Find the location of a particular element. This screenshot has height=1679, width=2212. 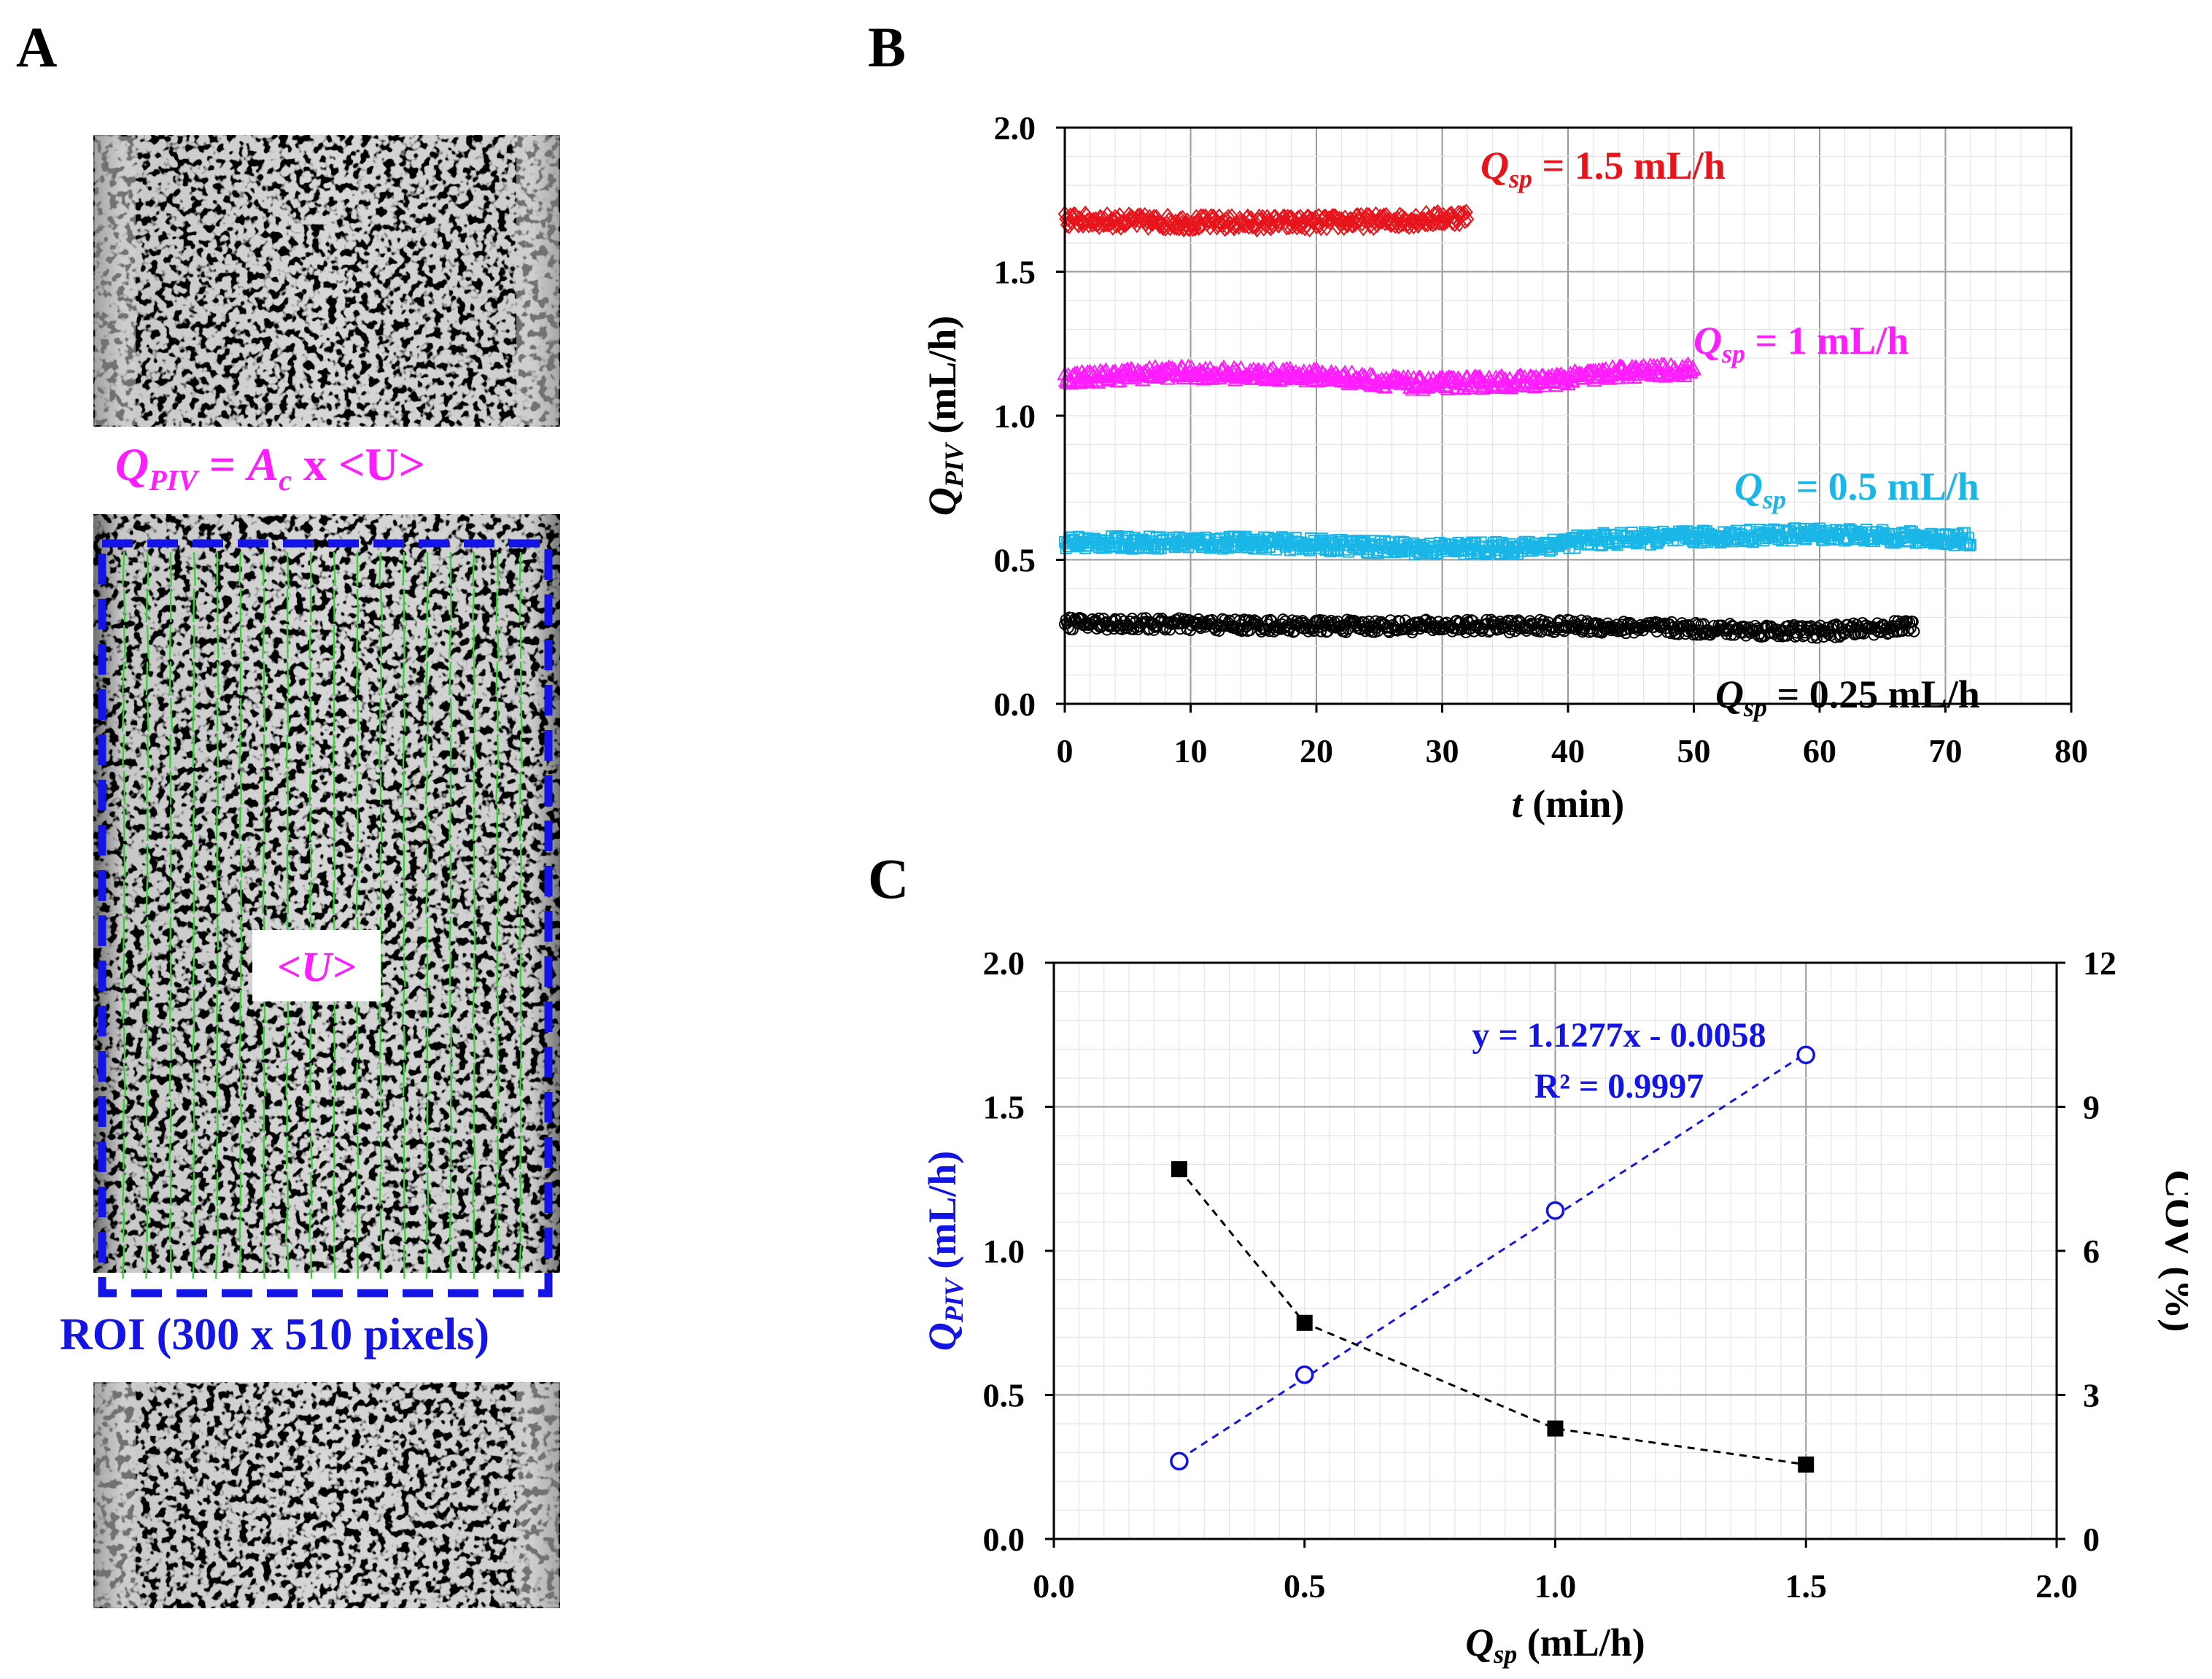

chart-b-x-axis-rest: (min) is located at coordinates (1574, 804).